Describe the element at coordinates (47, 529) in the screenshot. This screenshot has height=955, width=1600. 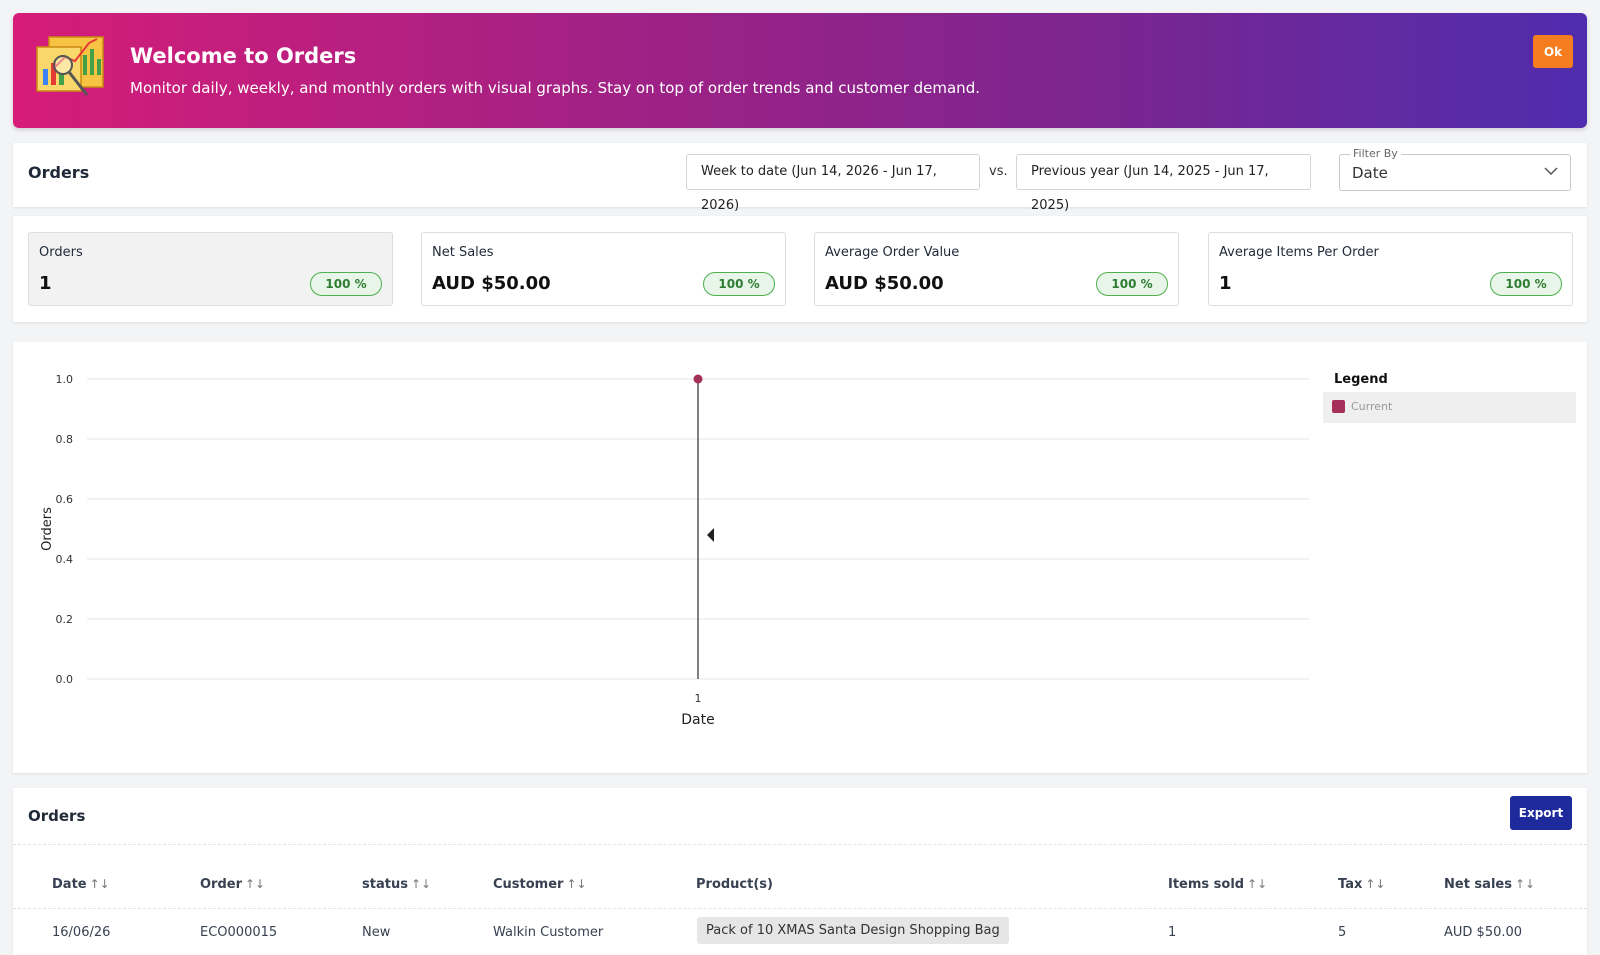
I see `y-axis-label: Orders` at that location.